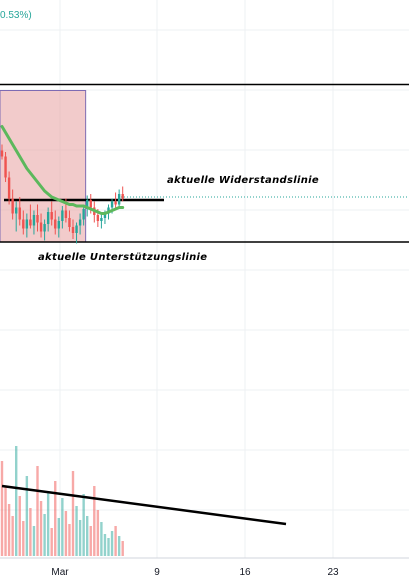  Describe the element at coordinates (123, 257) in the screenshot. I see `support-annotation: aktuelle Unterstützungslinie` at that location.